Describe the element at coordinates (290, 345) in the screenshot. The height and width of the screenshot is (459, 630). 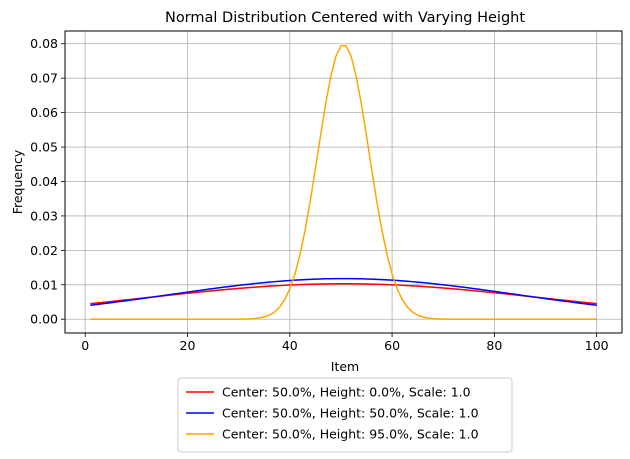
I see `x-tick-label: 40` at that location.